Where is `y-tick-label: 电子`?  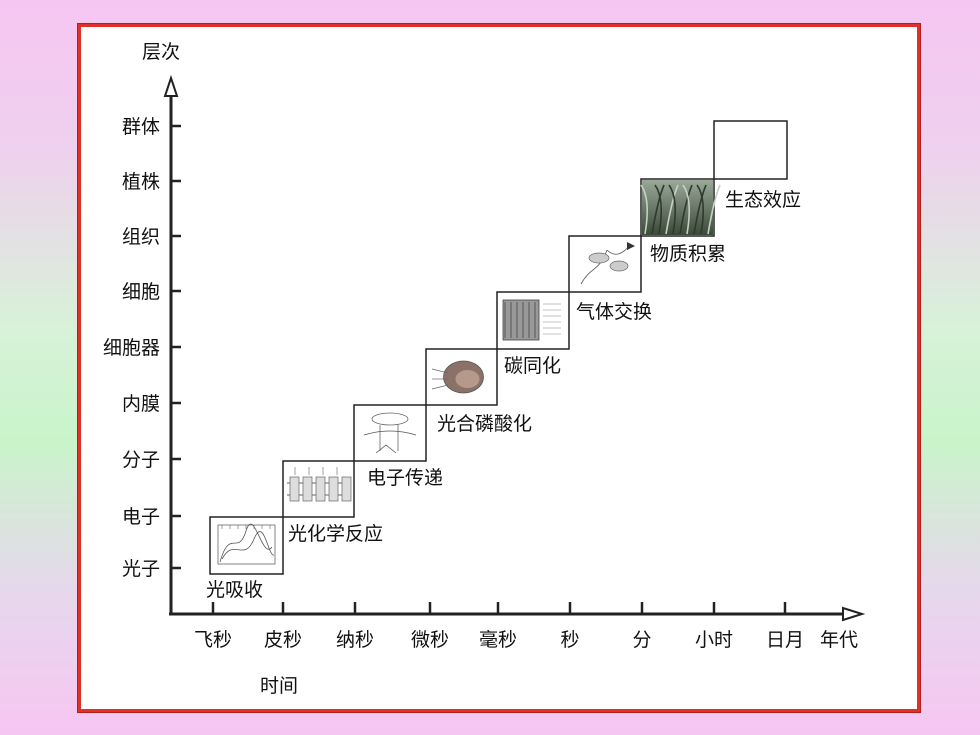 y-tick-label: 电子 is located at coordinates (141, 517).